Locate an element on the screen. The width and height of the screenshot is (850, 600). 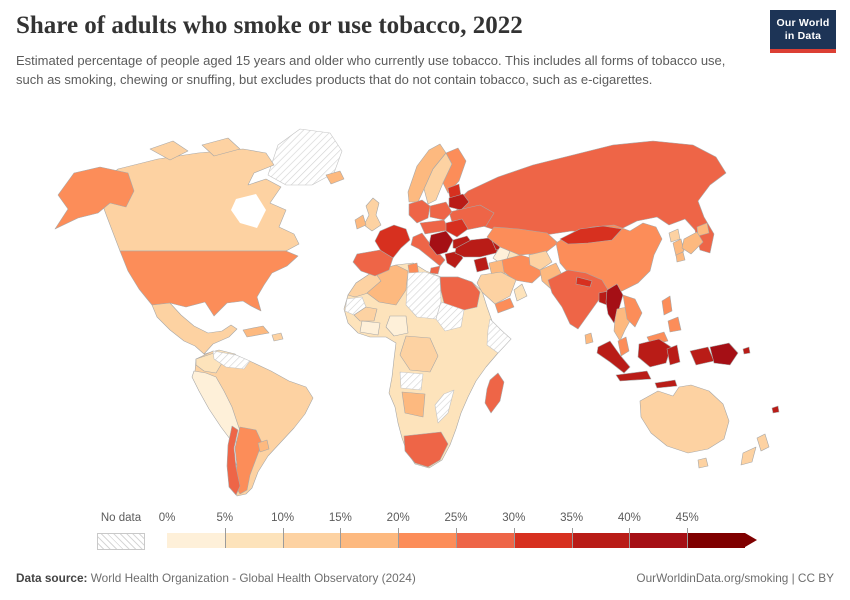
owid-logo-line2: in Data is located at coordinates (803, 36).